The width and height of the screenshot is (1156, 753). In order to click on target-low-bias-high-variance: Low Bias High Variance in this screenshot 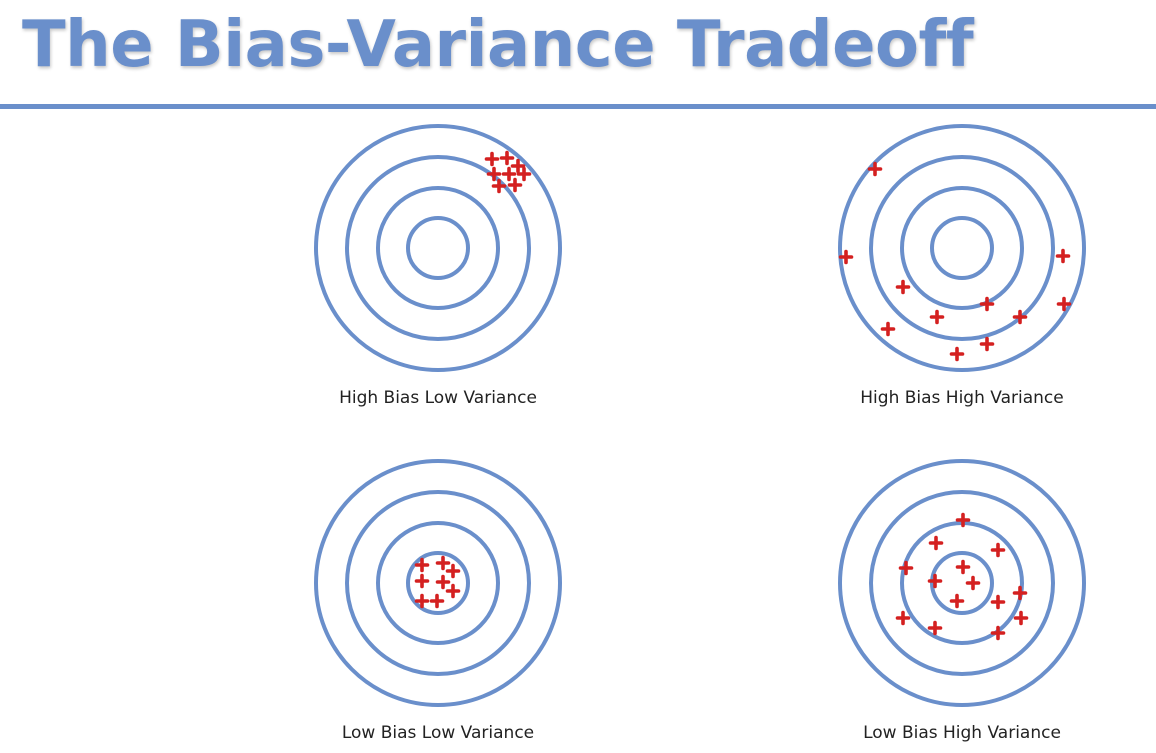, I will do `click(962, 603)`.